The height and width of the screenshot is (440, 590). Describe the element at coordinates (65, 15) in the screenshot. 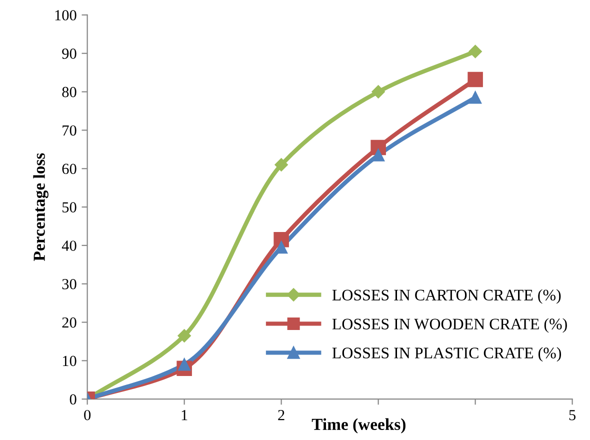

I see `y-tick-label: 100` at that location.